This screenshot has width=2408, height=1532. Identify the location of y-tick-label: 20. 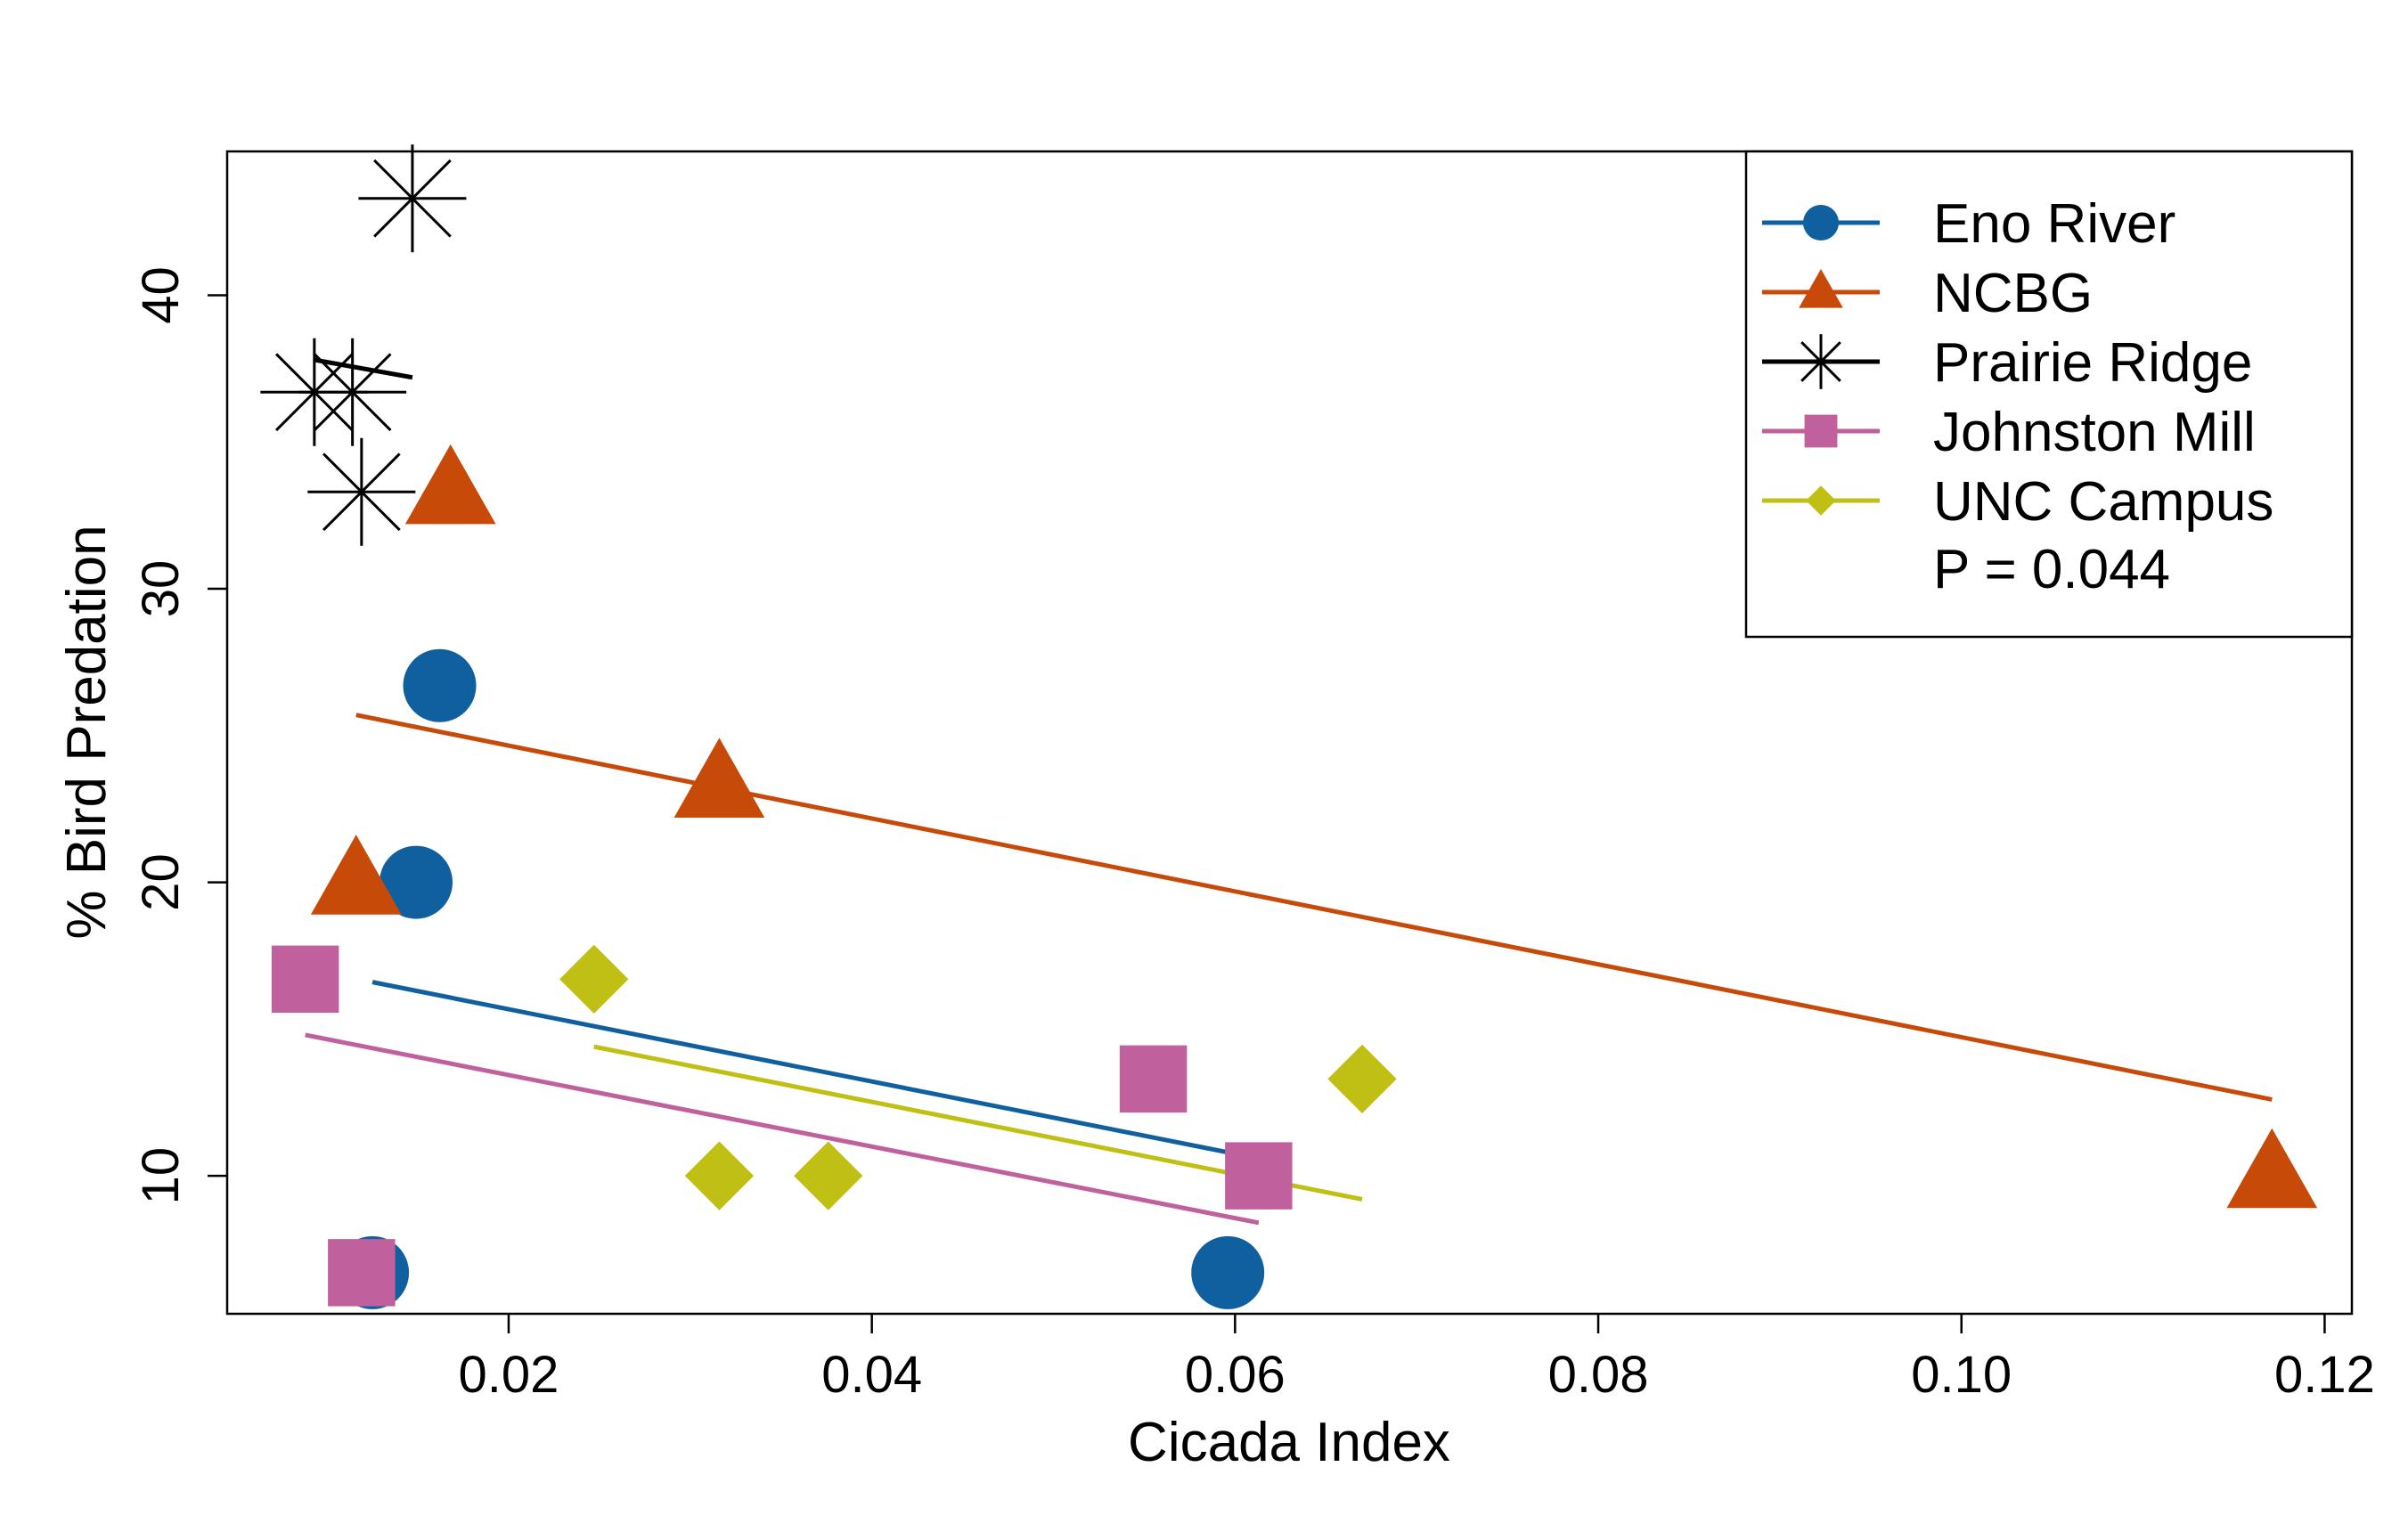
(161, 882).